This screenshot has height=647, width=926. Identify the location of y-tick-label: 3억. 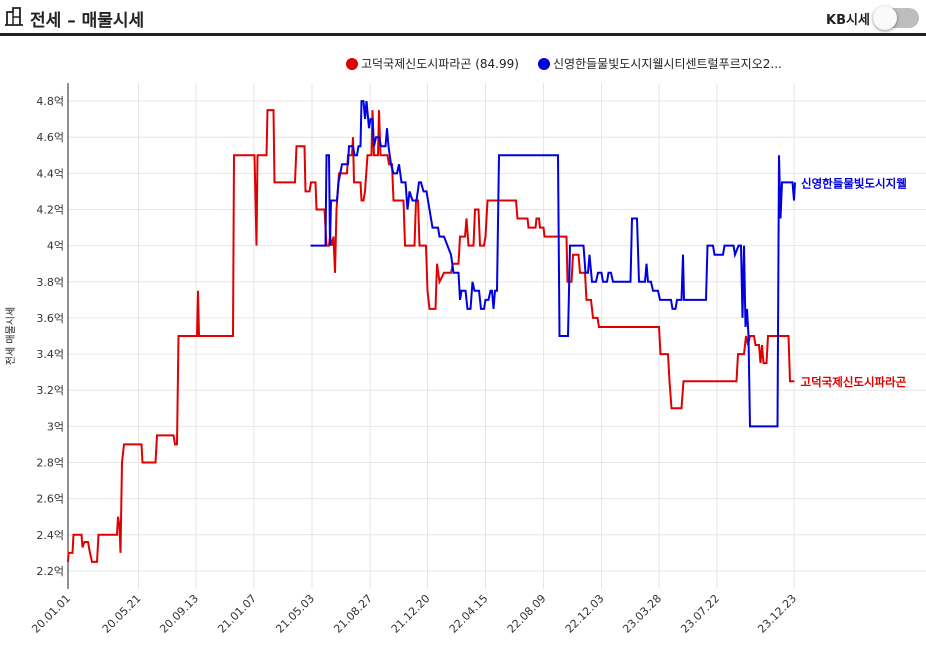
(55, 426).